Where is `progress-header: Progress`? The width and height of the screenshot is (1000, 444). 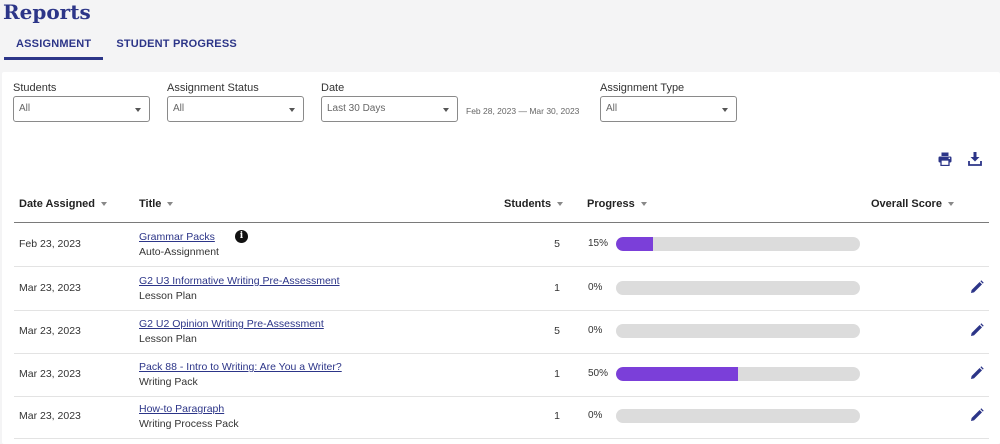 progress-header: Progress is located at coordinates (617, 204).